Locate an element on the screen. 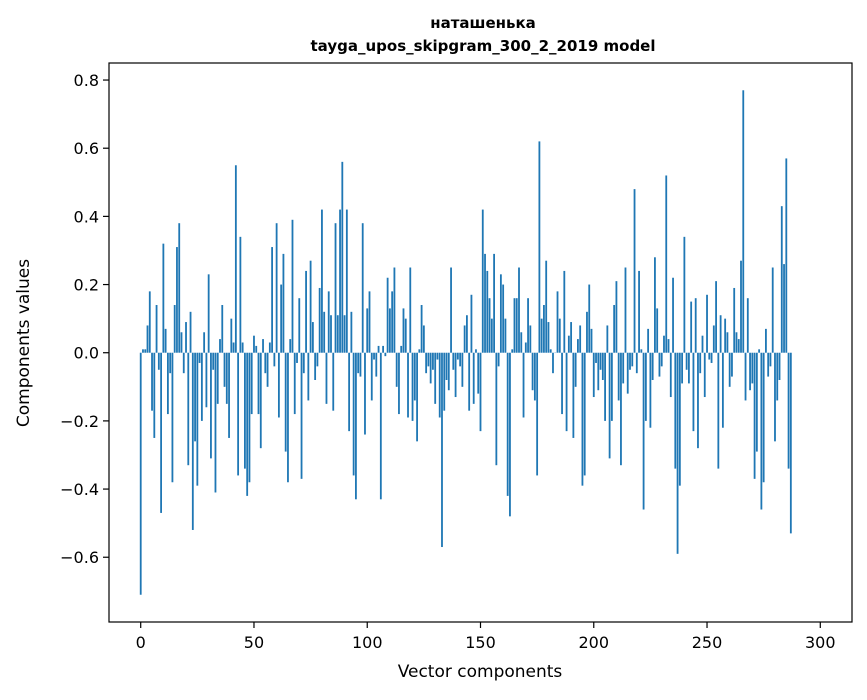 The height and width of the screenshot is (700, 867). y-tick-label: 0.6 is located at coordinates (86, 148).